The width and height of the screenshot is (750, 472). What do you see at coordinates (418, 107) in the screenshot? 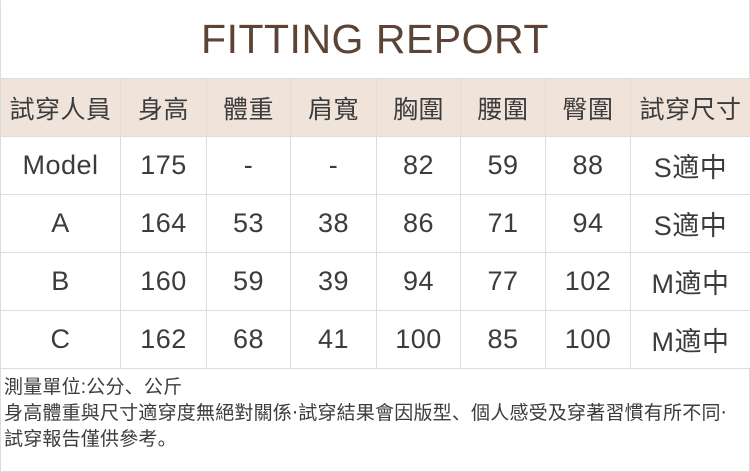
I see `column-header-bust: 胸圍` at bounding box center [418, 107].